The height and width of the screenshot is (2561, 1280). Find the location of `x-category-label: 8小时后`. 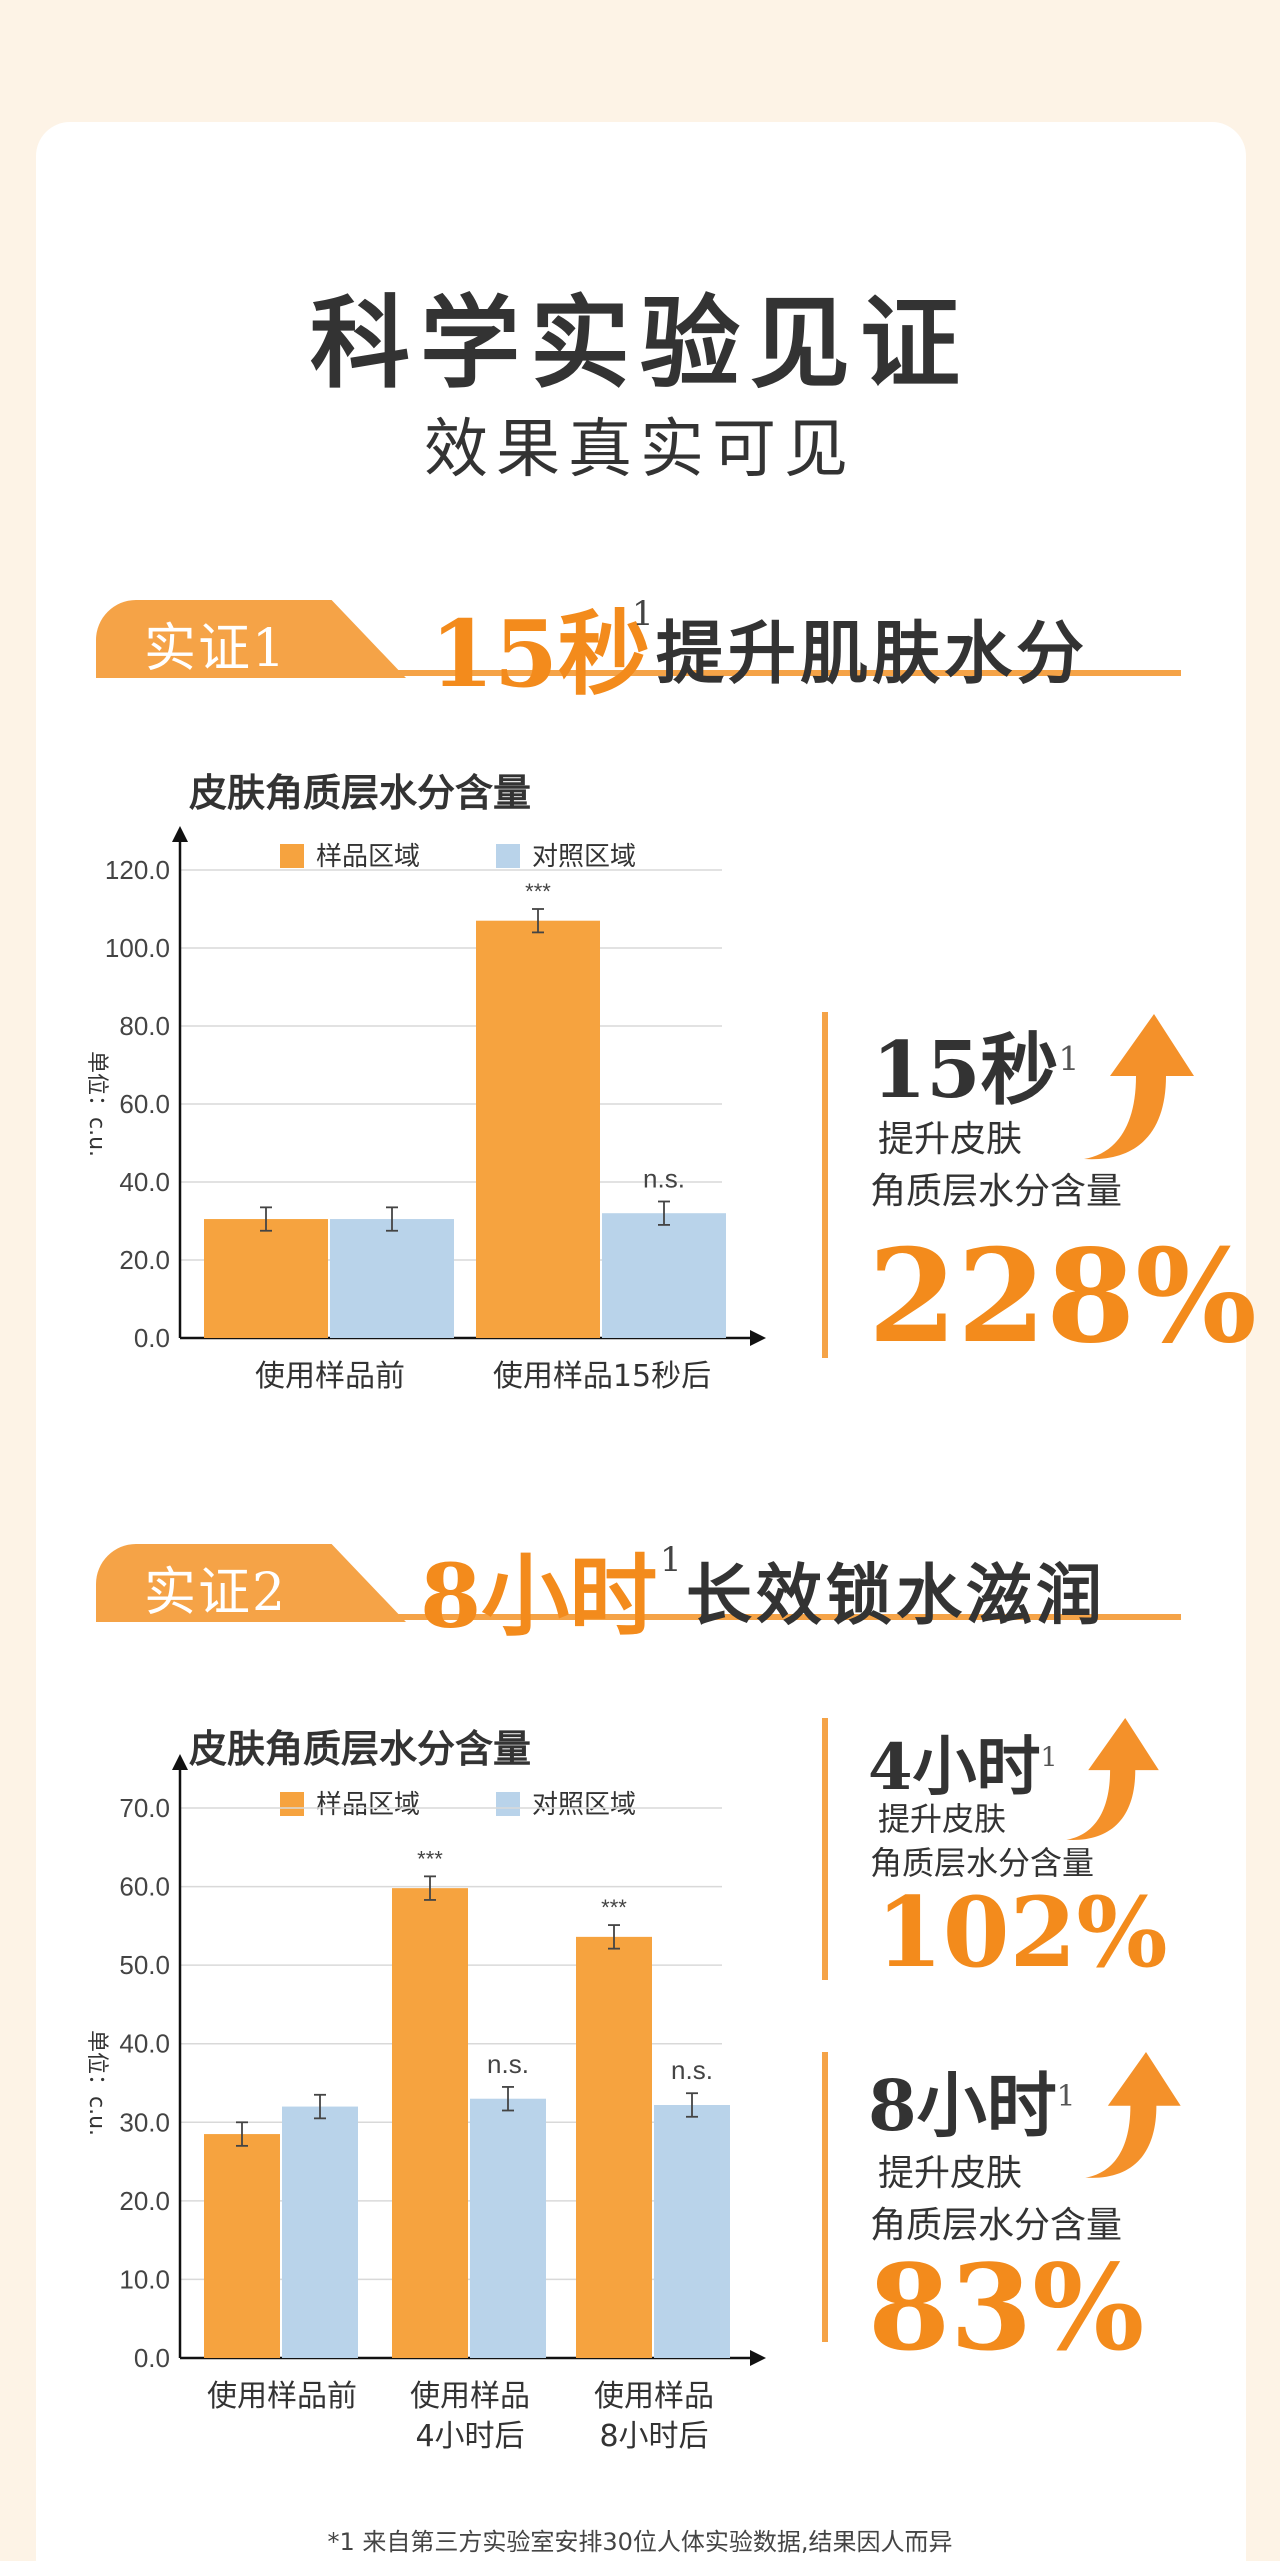

x-category-label: 8小时后 is located at coordinates (653, 2436).